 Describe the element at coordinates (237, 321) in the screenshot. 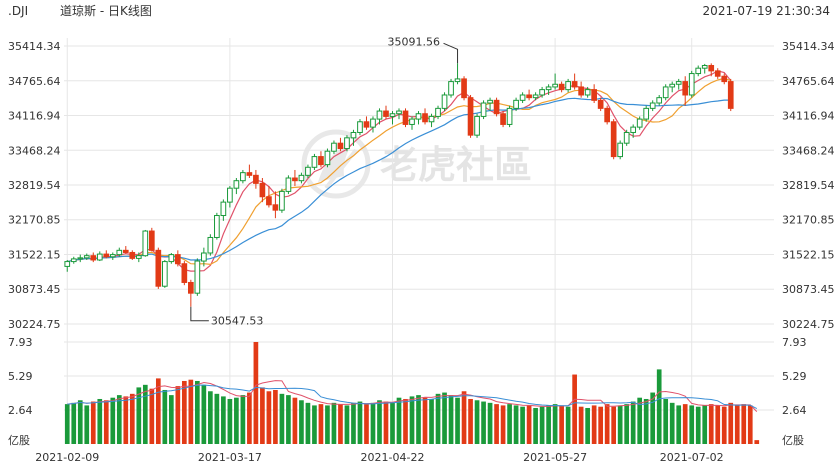

I see `low-price-label: 30547.53` at that location.